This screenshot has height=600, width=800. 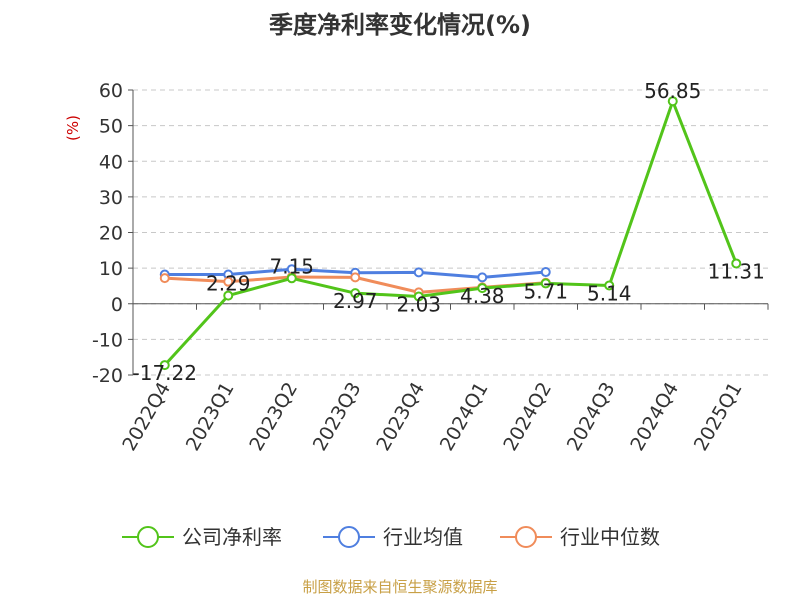 What do you see at coordinates (146, 417) in the screenshot?
I see `x-tick-label: 2022Q4` at bounding box center [146, 417].